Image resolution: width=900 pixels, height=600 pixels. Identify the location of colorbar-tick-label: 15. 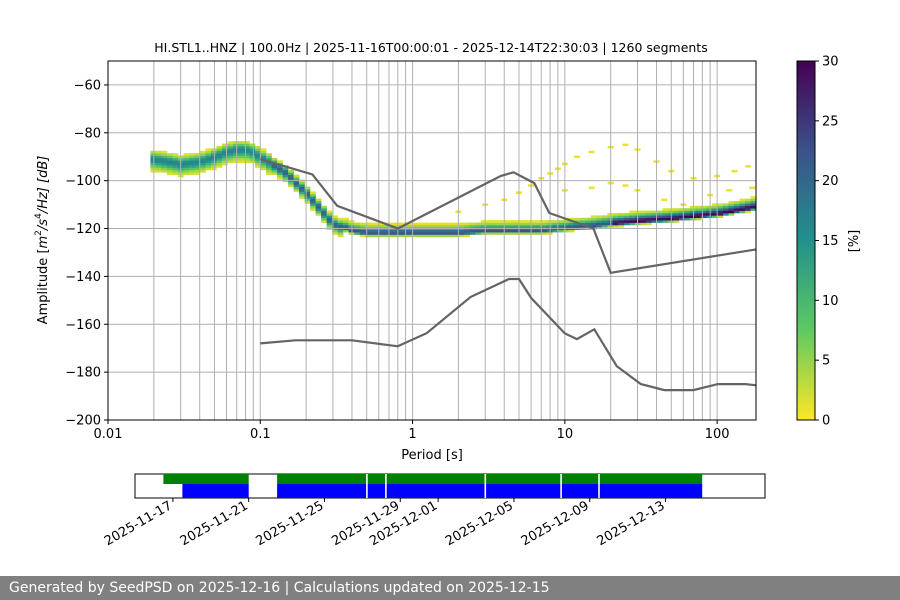
(830, 241).